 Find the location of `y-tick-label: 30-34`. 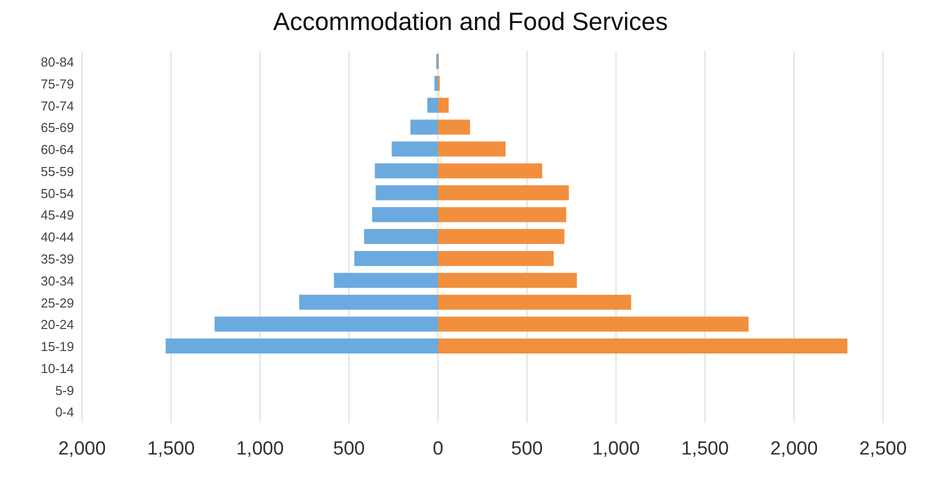

y-tick-label: 30-34 is located at coordinates (57, 280).